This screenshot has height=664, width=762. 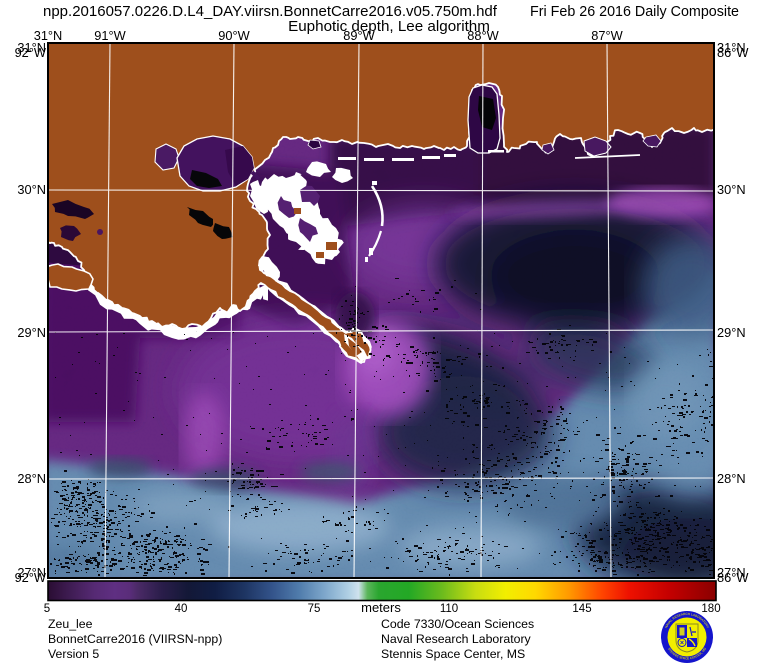 I want to click on svg-text: 40, so click(x=181, y=609).